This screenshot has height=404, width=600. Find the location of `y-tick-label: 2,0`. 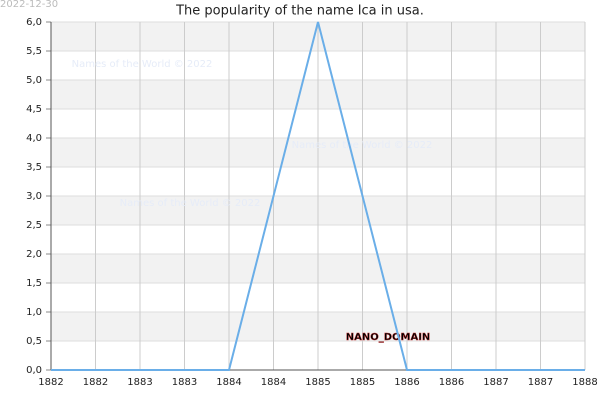

y-tick-label: 2,0 is located at coordinates (34, 254).